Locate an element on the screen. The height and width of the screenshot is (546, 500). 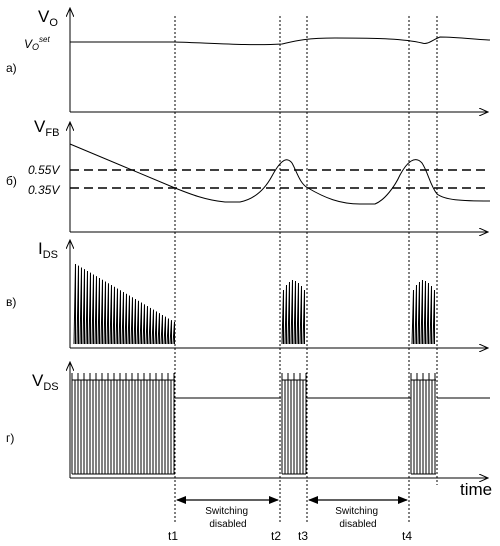
panel-b-signal: VFB is located at coordinates (46, 128).